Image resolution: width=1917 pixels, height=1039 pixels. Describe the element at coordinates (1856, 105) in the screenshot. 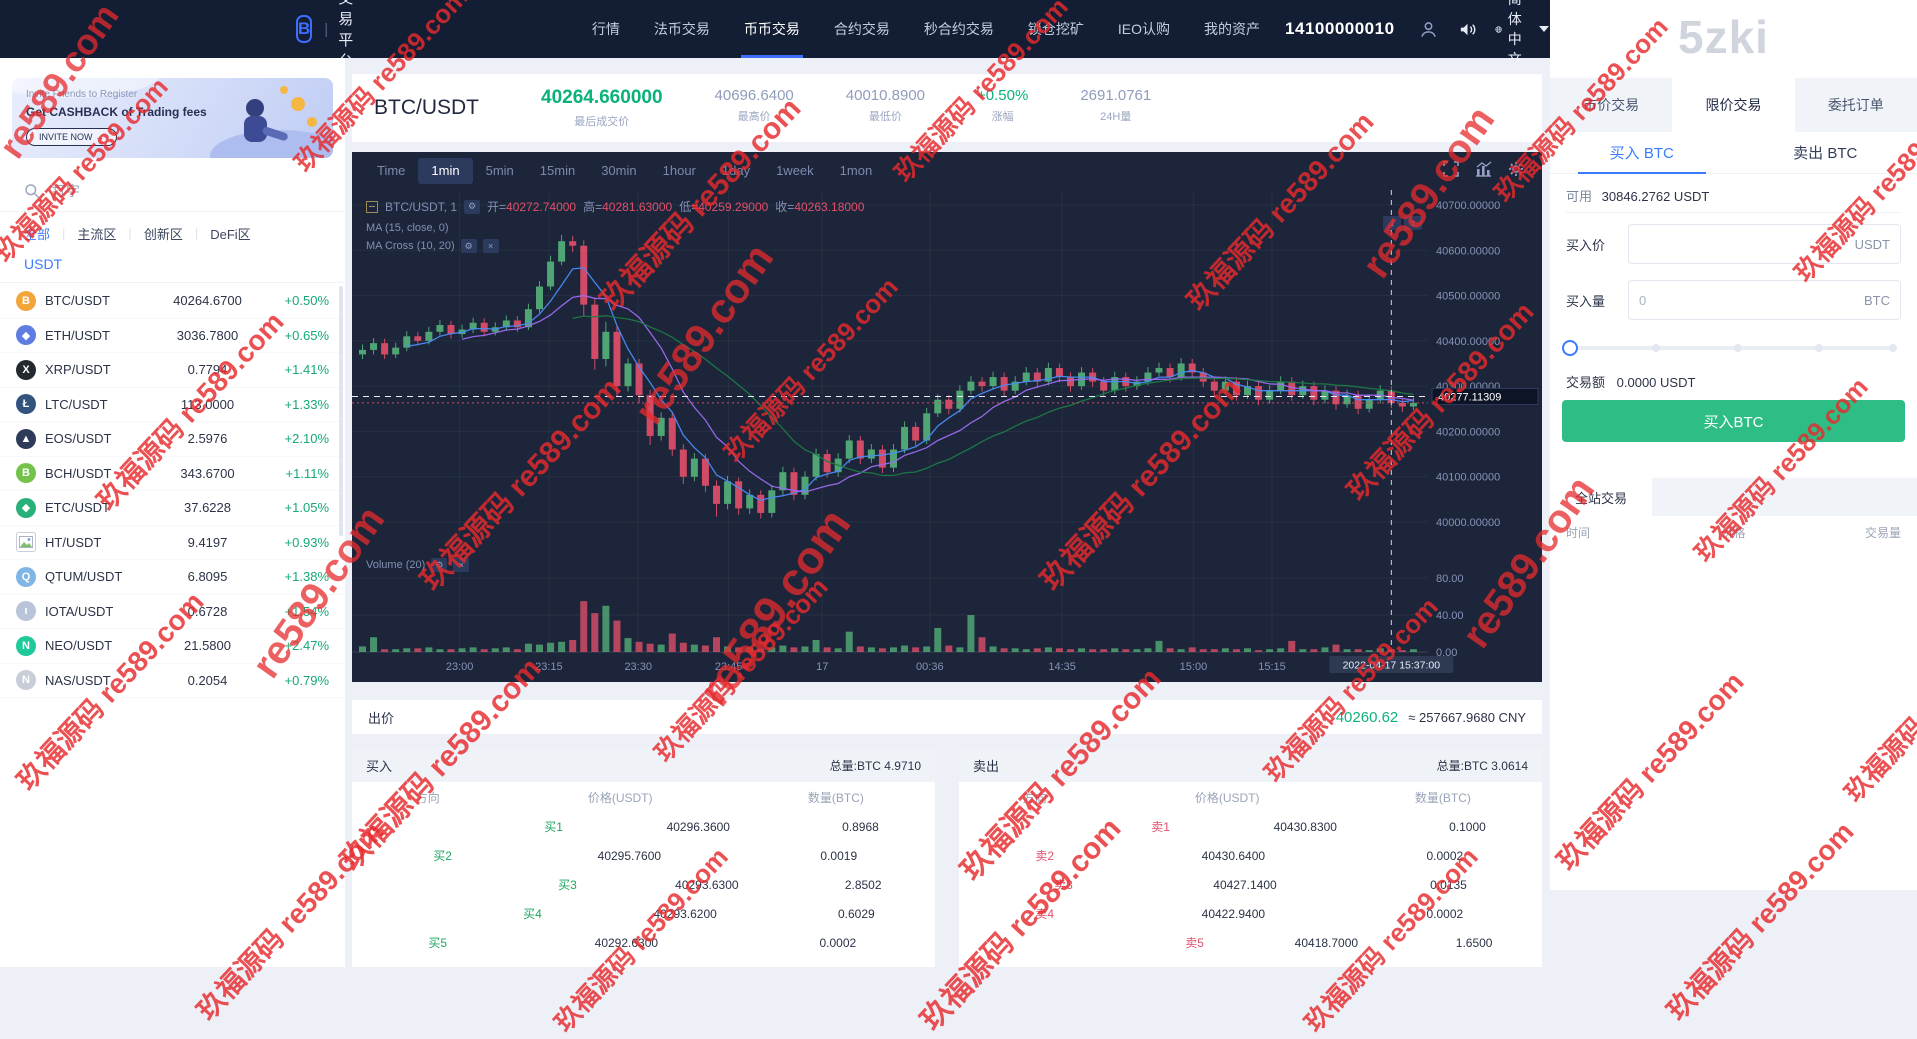

I see `tab-委托订单: 委托订单` at that location.